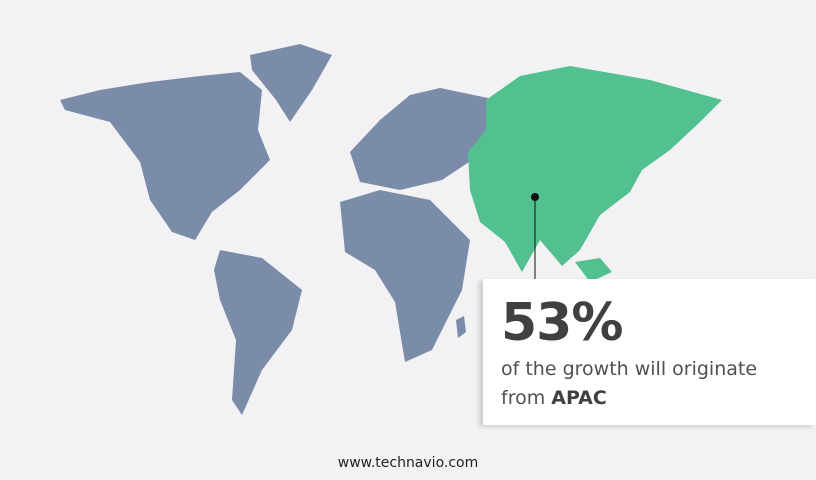  I want to click on stat-value: 53%, so click(562, 323).